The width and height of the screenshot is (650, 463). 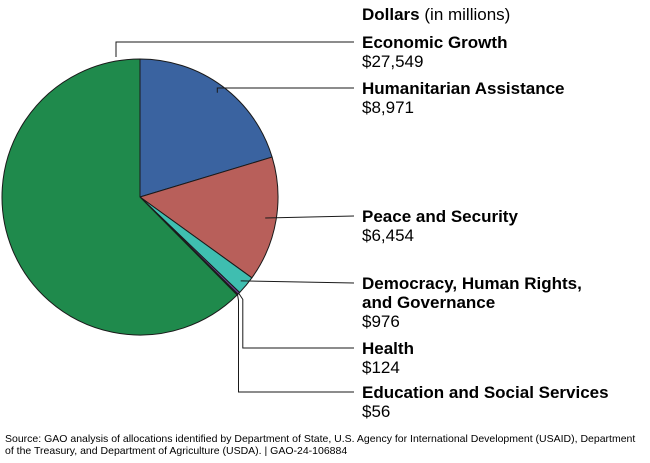 I want to click on legend-entry-health: Health$124, so click(x=388, y=358).